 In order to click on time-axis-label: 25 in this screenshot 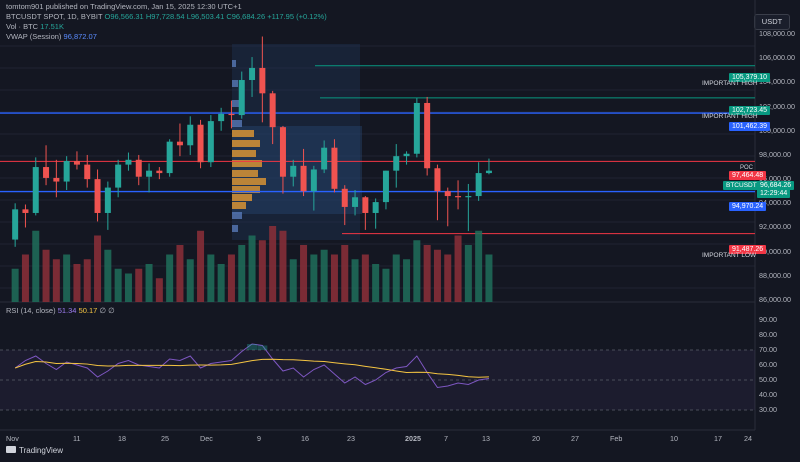, I will do `click(165, 438)`.